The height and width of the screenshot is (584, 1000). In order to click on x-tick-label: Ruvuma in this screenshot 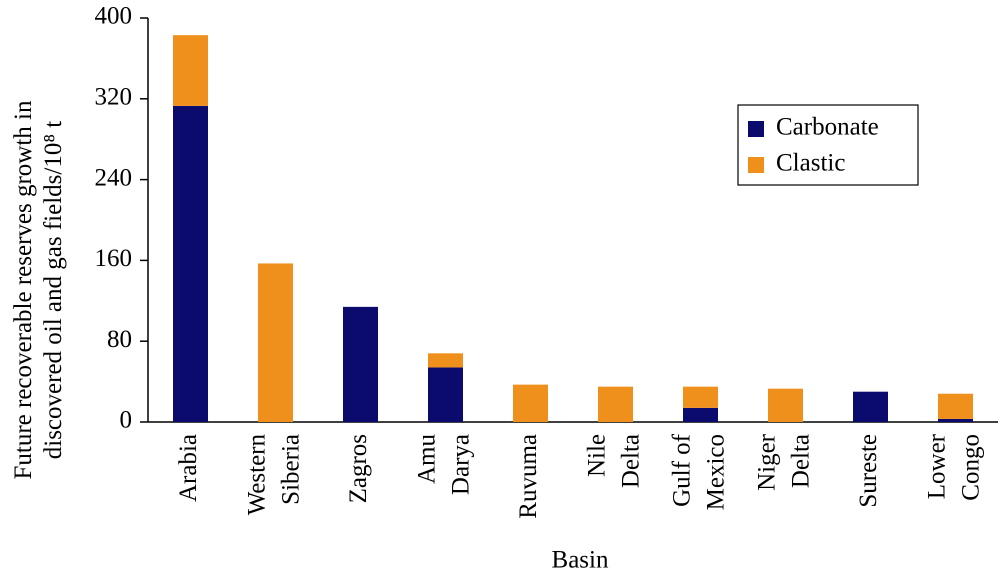, I will do `click(528, 476)`.